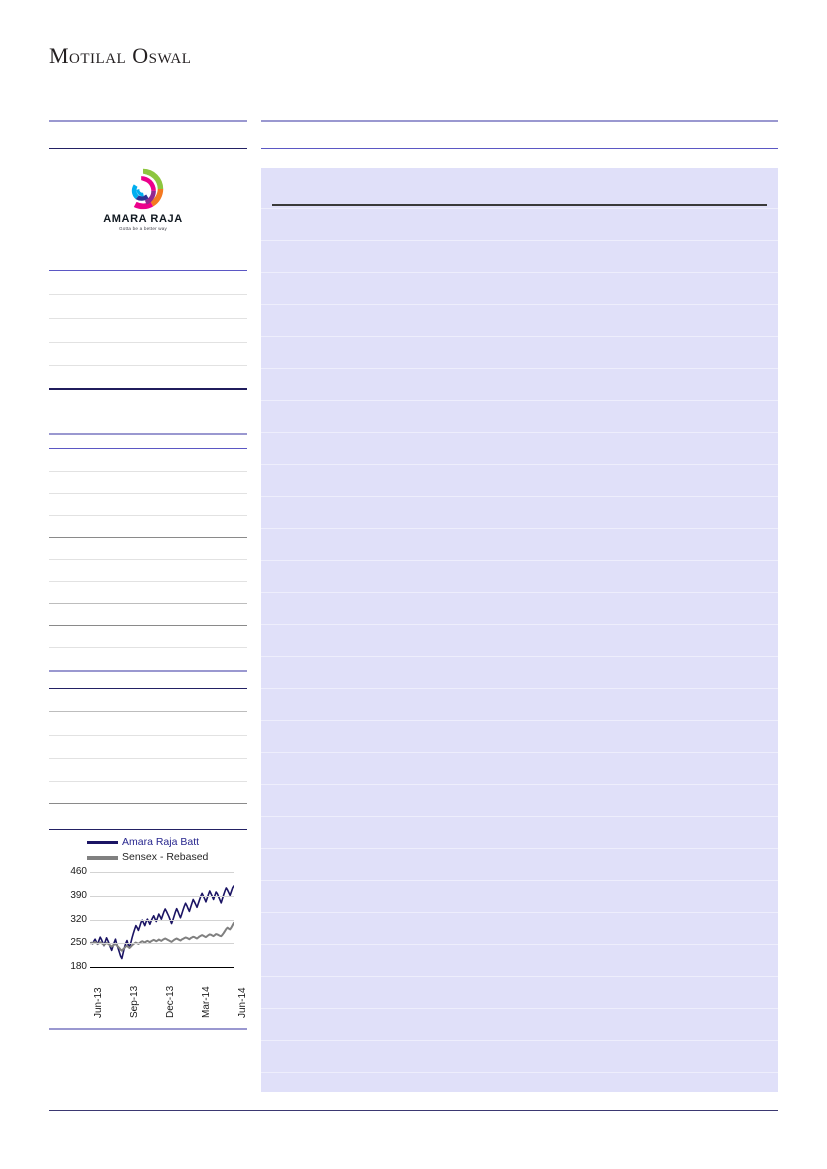  Describe the element at coordinates (148, 671) in the screenshot. I see `left-rule-block2-bottom` at that location.